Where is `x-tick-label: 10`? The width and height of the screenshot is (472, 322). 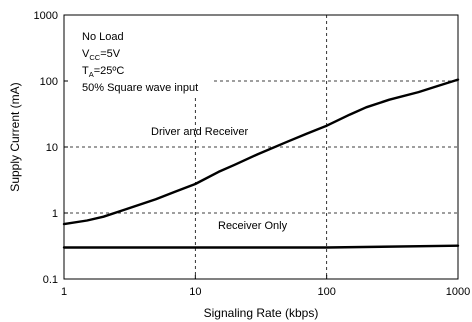
x-tick-label: 10 is located at coordinates (195, 292).